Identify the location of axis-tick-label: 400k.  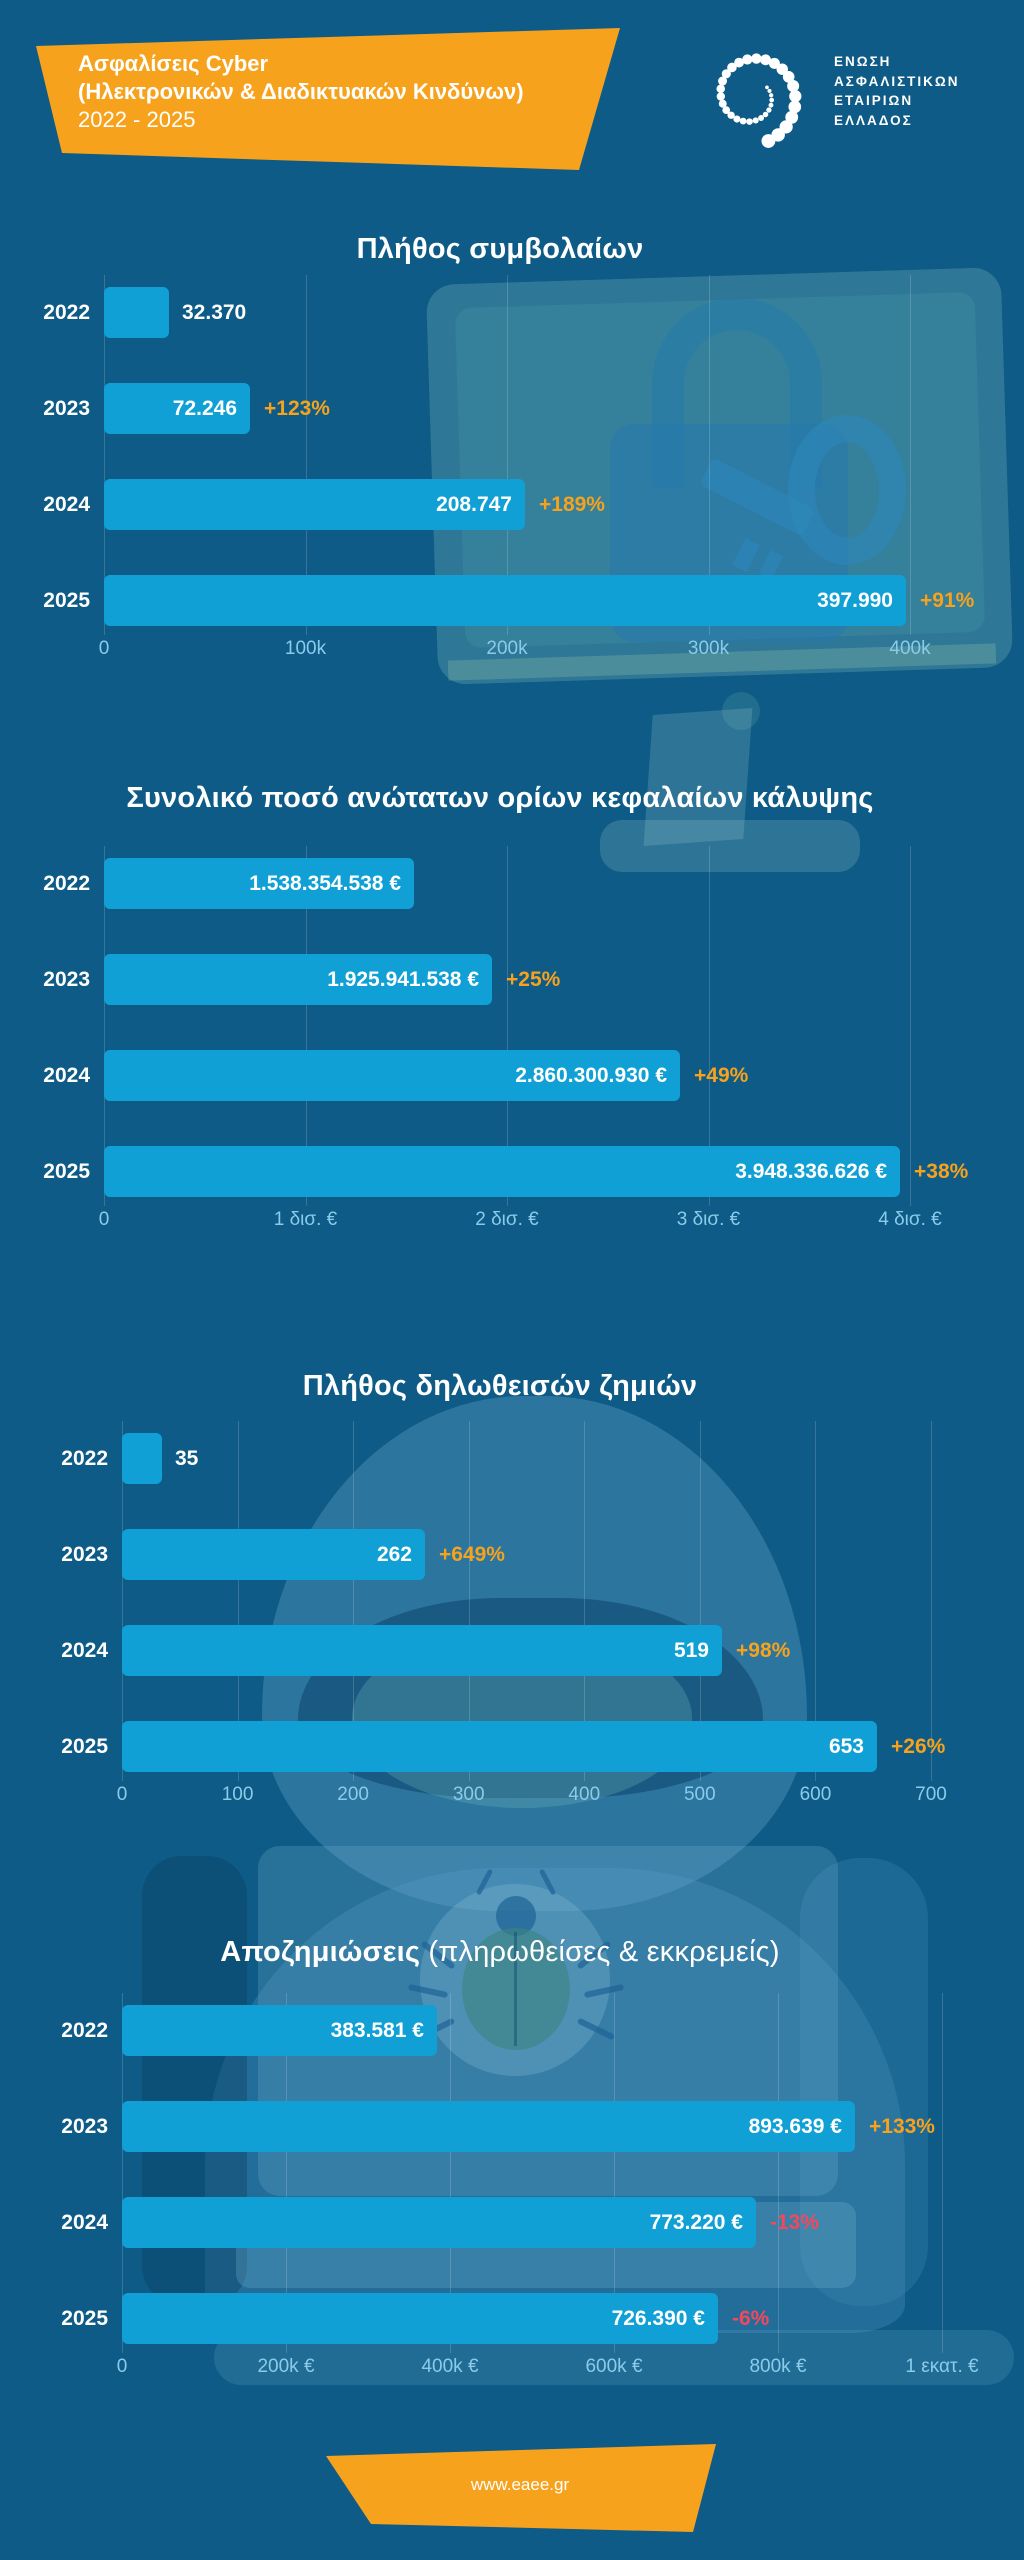
(910, 648).